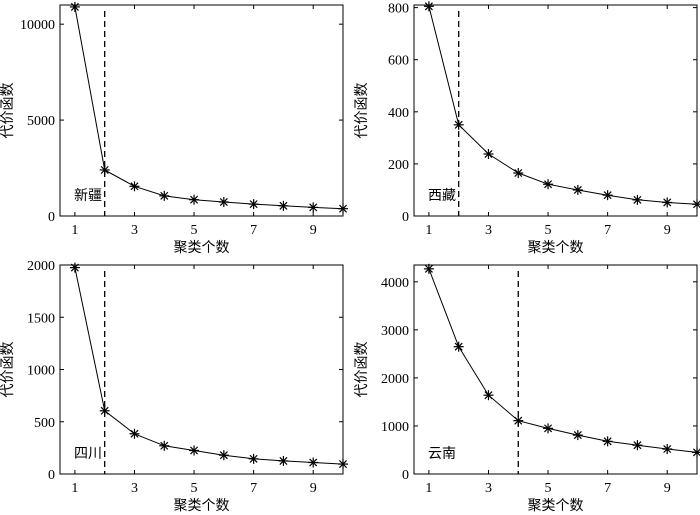 This screenshot has height=515, width=700. I want to click on y-tick-label: 4000, so click(395, 283).